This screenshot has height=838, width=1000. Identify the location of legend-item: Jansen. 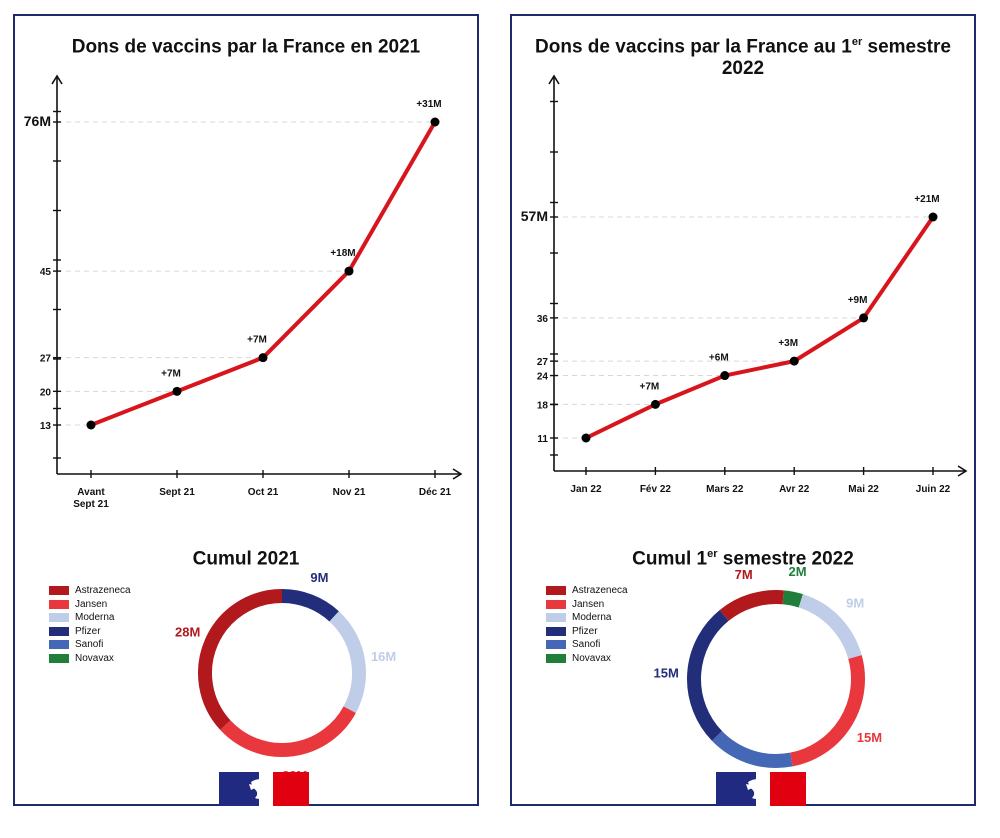
(587, 605).